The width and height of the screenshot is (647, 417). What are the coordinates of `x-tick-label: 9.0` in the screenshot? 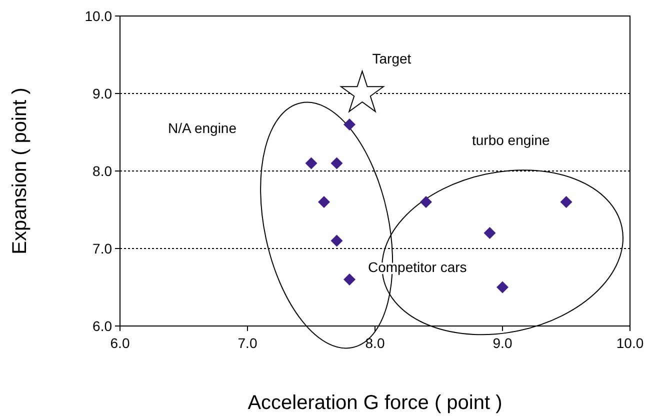 It's located at (502, 343).